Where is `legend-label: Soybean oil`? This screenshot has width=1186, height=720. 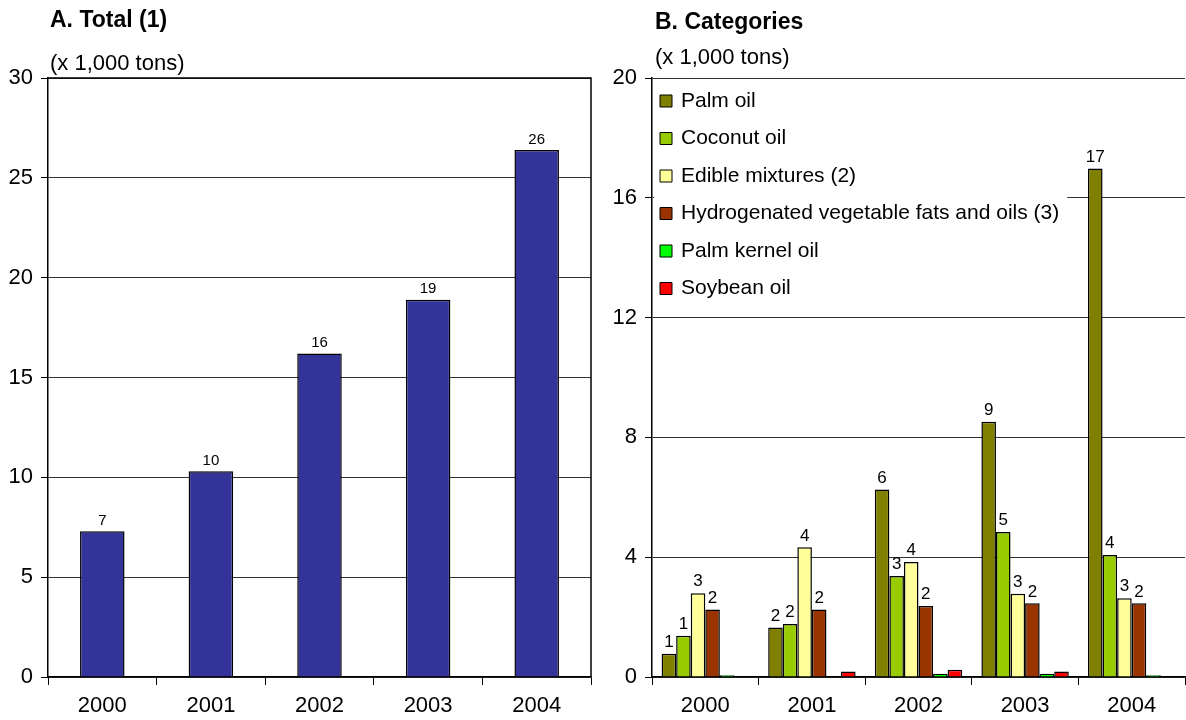 legend-label: Soybean oil is located at coordinates (736, 287).